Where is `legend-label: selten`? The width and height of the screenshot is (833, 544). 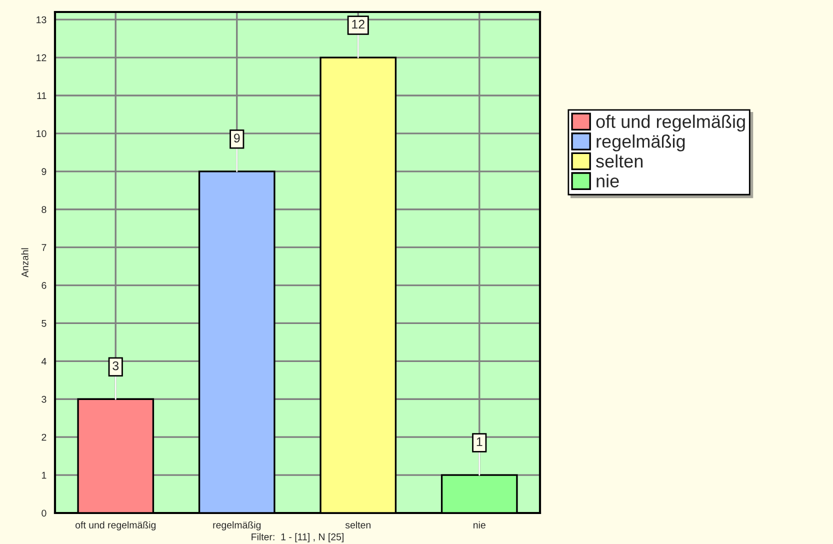
legend-label: selten is located at coordinates (619, 161).